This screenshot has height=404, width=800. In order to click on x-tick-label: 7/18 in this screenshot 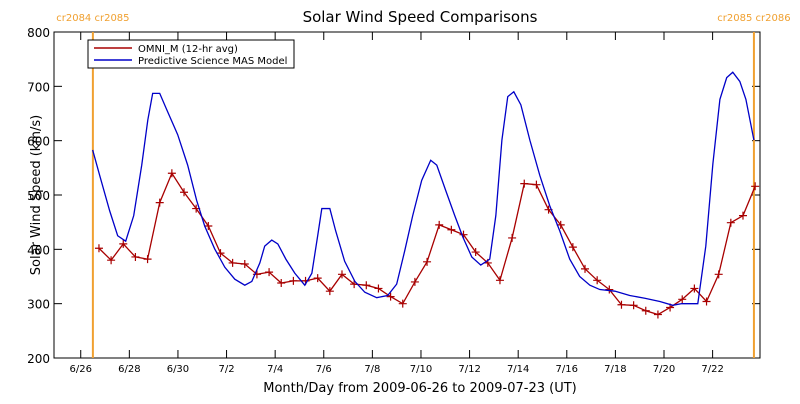, I will do `click(615, 369)`.